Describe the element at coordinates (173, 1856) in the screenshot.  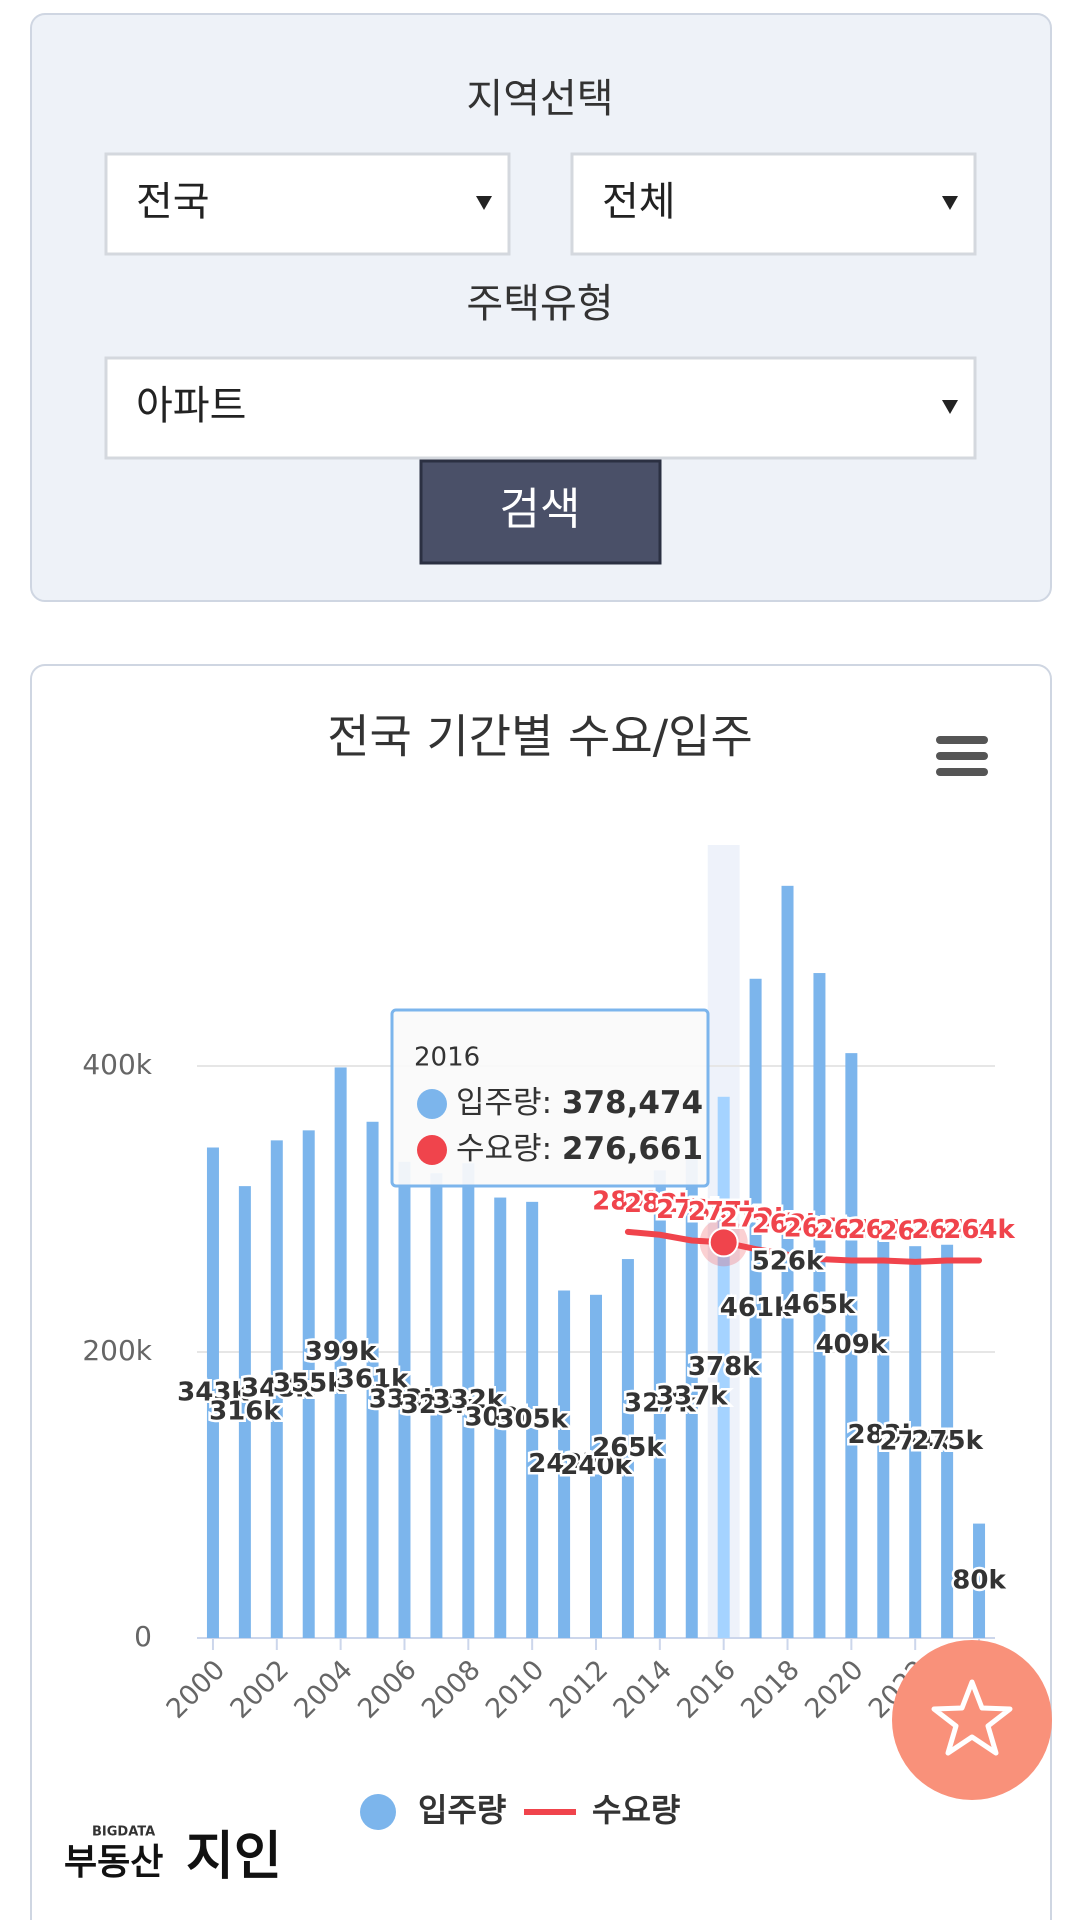
I see `logo: BIGDATA 부동산 지인` at that location.